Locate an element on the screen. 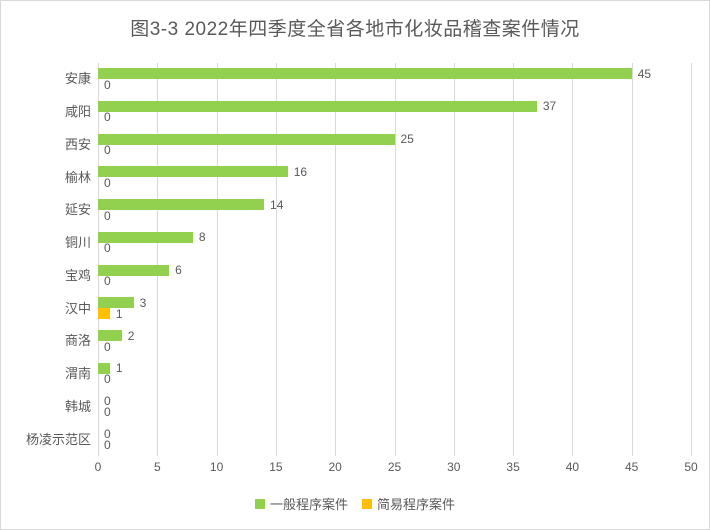  x-tick-label: 0 is located at coordinates (98, 467).